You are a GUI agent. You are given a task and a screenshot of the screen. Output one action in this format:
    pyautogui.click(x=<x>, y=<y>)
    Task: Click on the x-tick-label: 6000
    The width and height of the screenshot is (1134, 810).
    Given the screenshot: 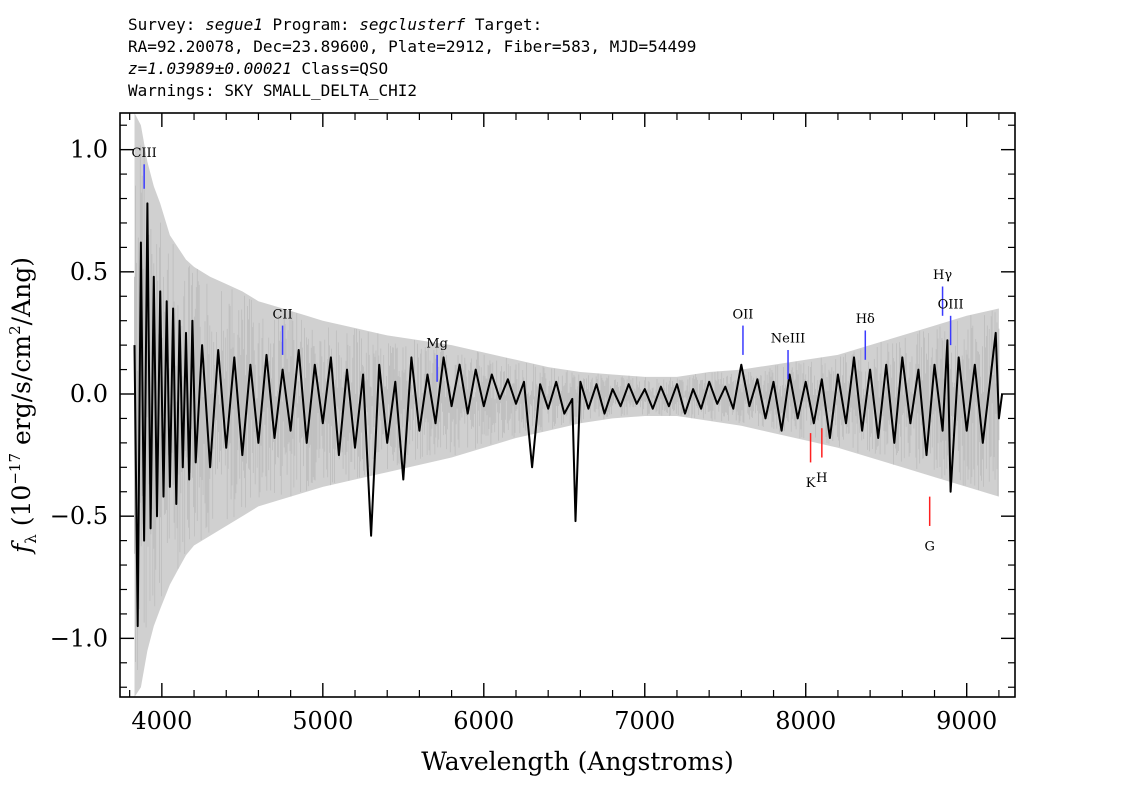 What is the action you would take?
    pyautogui.click(x=483, y=721)
    